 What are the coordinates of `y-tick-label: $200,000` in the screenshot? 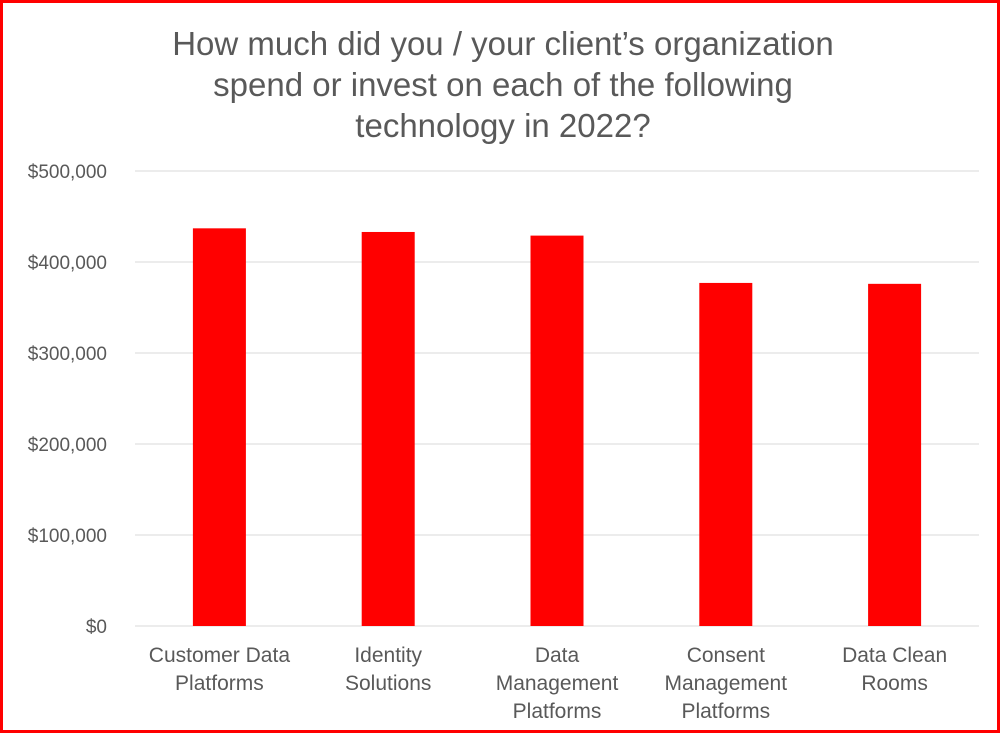 It's located at (67, 445).